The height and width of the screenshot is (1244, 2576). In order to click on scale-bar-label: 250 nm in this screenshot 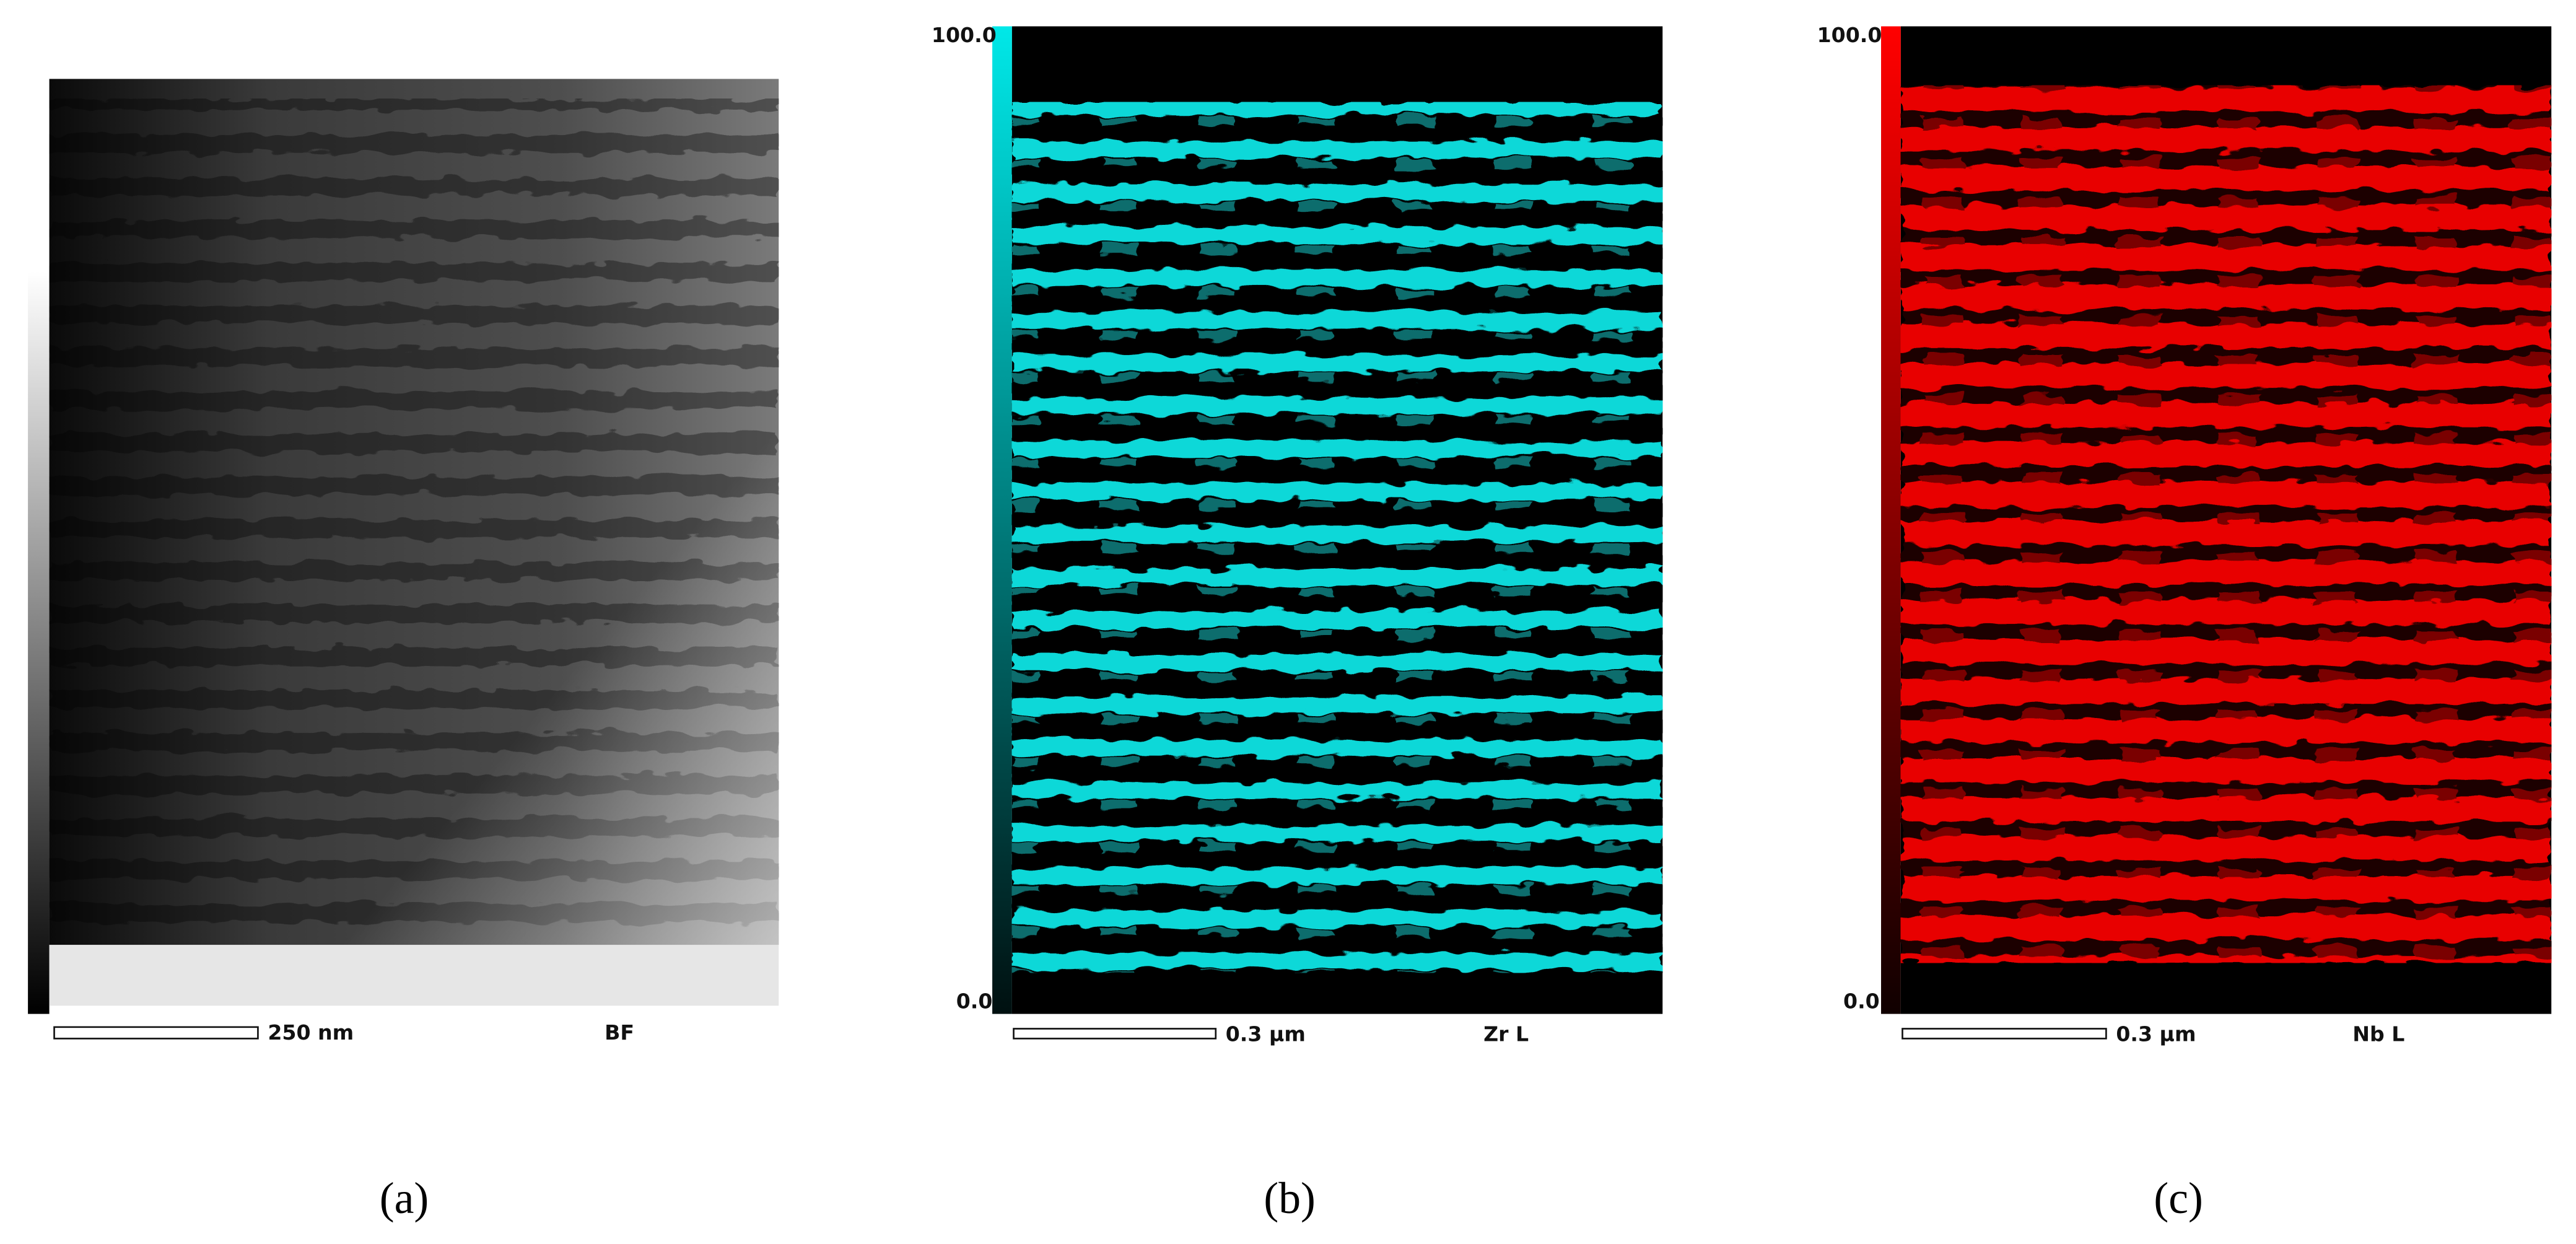, I will do `click(311, 1032)`.